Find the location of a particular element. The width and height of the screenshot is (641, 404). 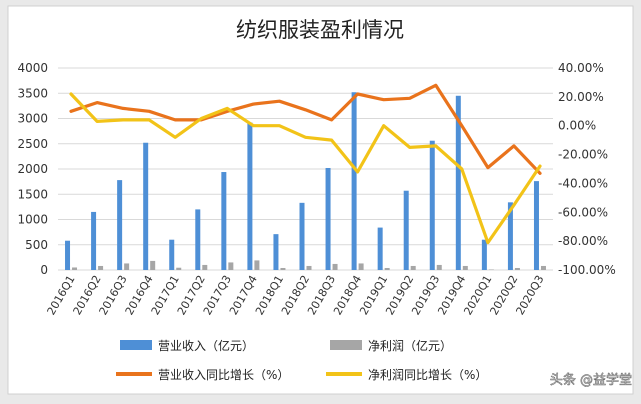

left-tick-label: 1500 is located at coordinates (32, 194).